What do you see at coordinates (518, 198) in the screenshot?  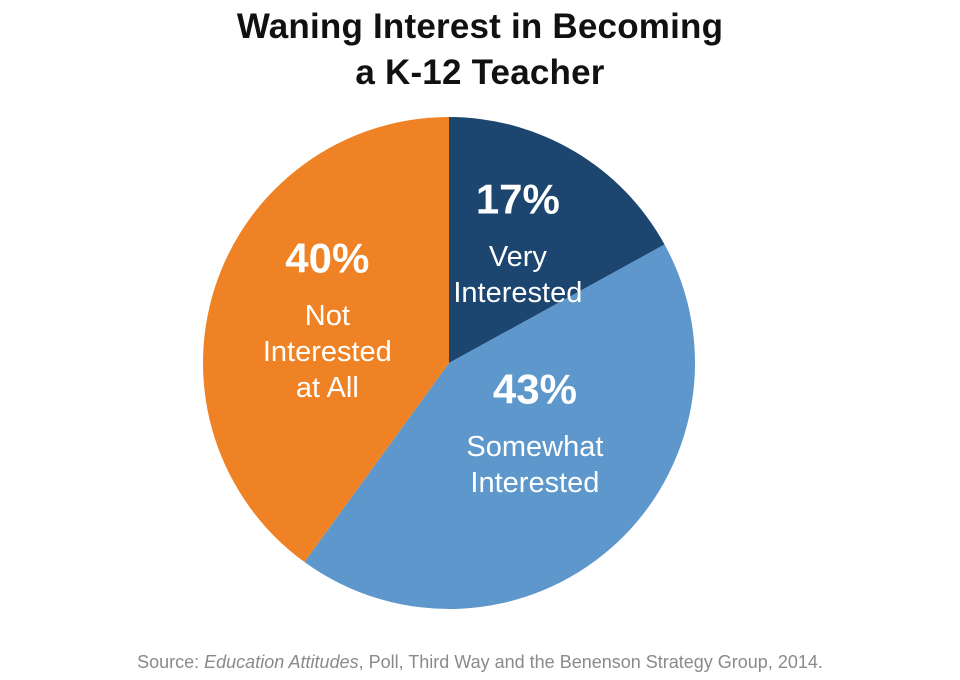 I see `slice-value-label-0: 17%` at bounding box center [518, 198].